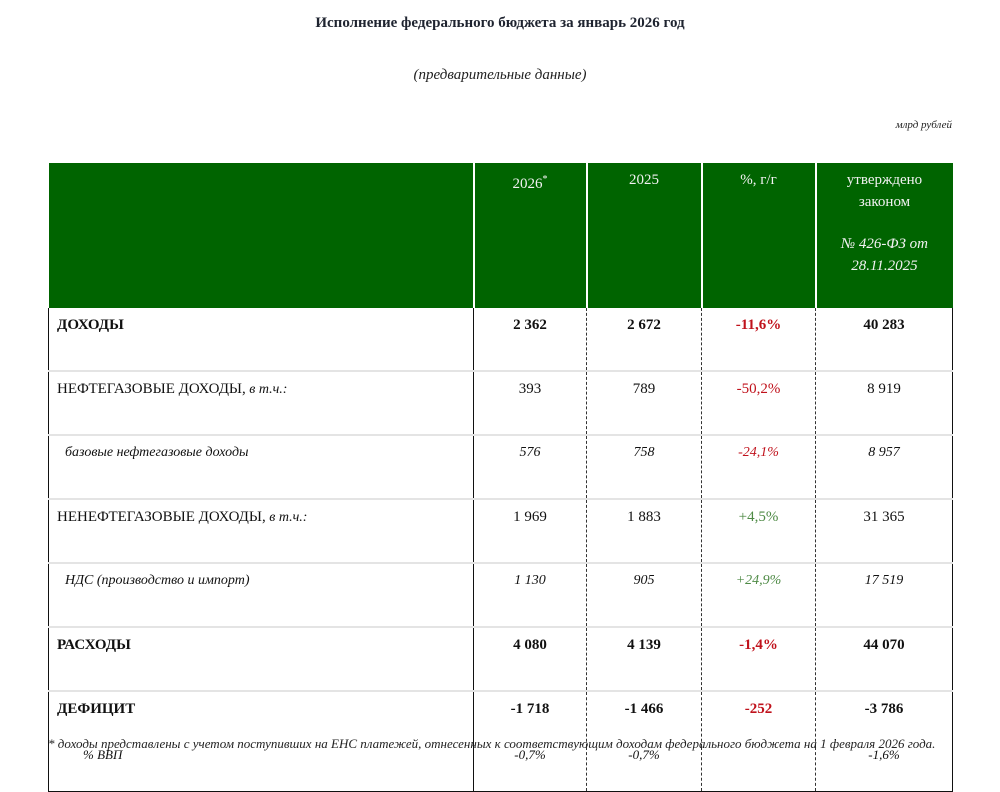 The image size is (1000, 792). I want to click on cell-2026: -0,7%, so click(530, 769).